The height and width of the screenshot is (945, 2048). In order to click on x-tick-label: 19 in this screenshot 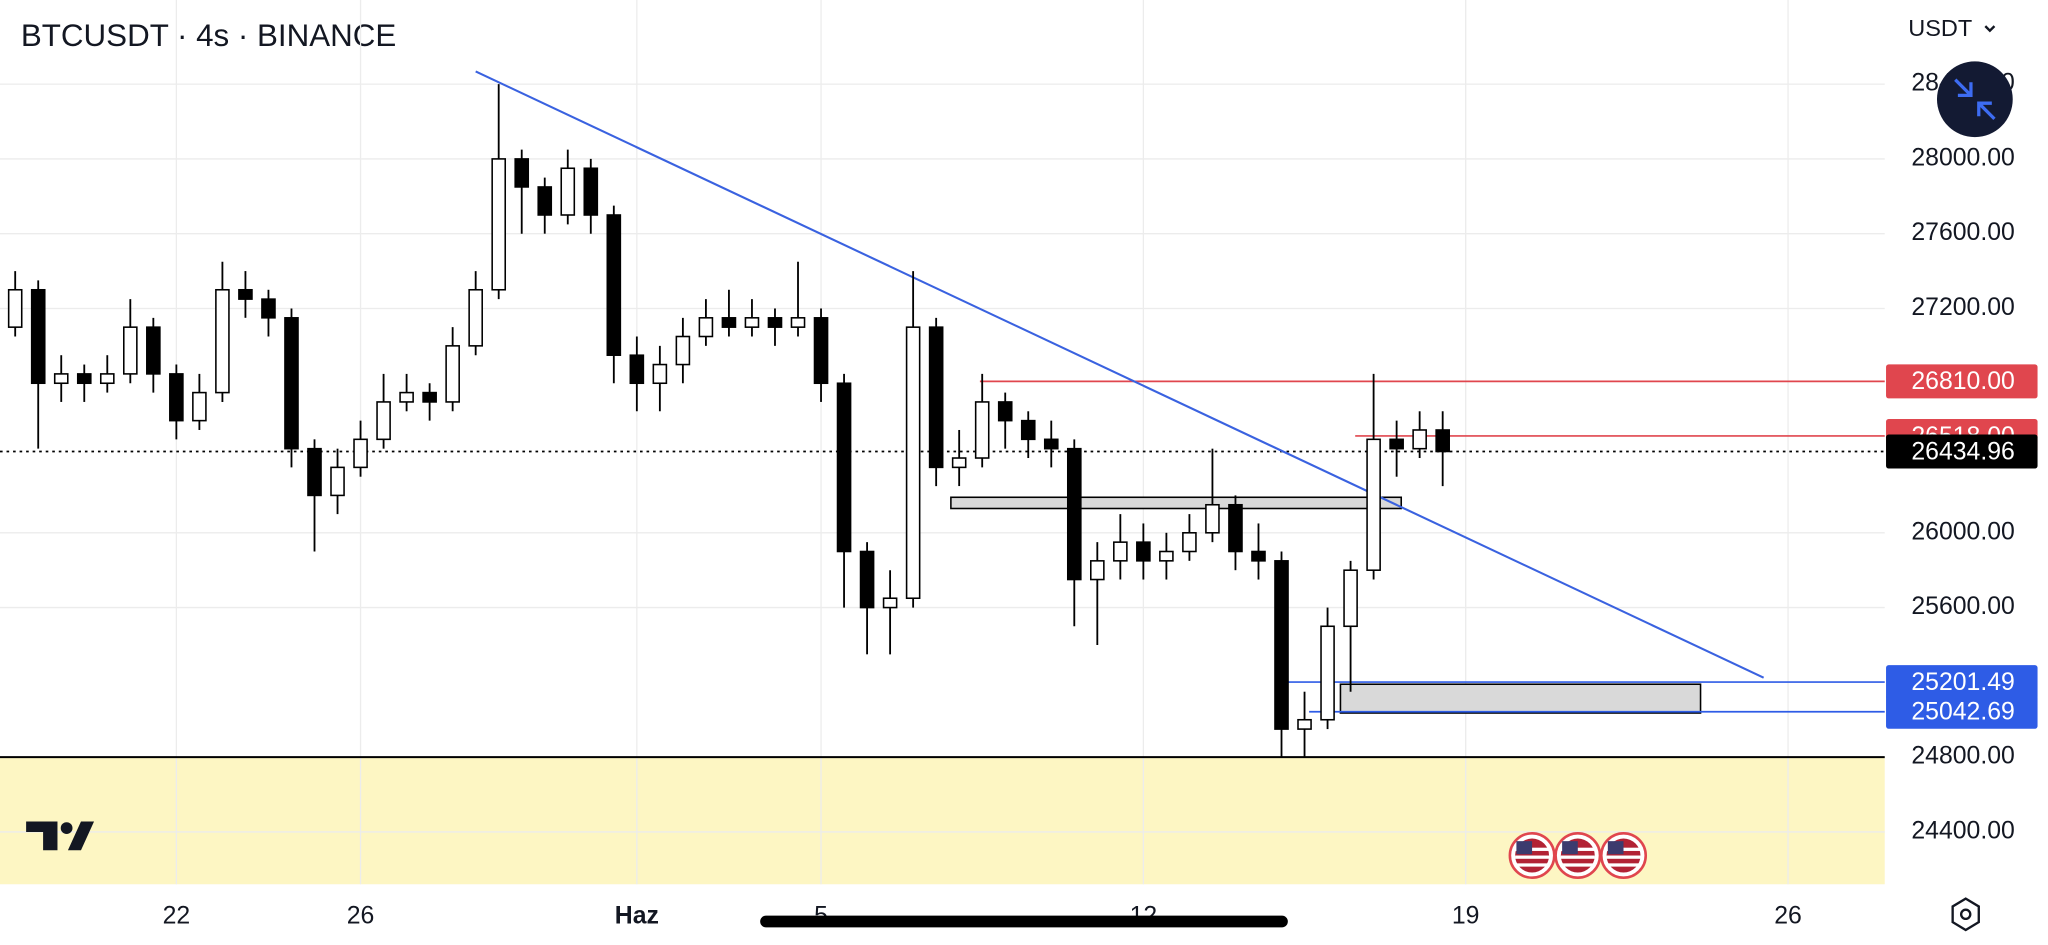, I will do `click(1466, 915)`.